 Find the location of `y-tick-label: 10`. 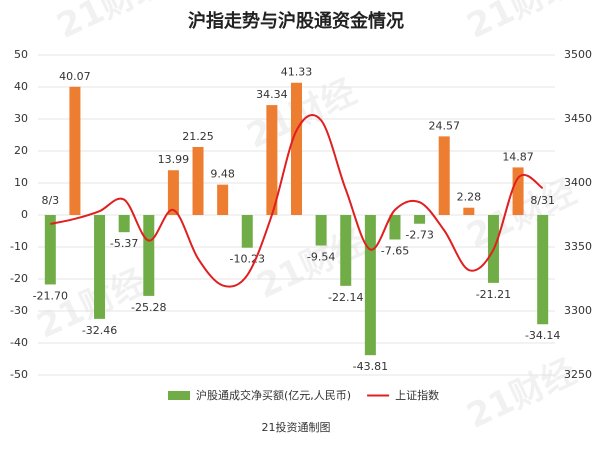

y-tick-label: 10 is located at coordinates (21, 182).